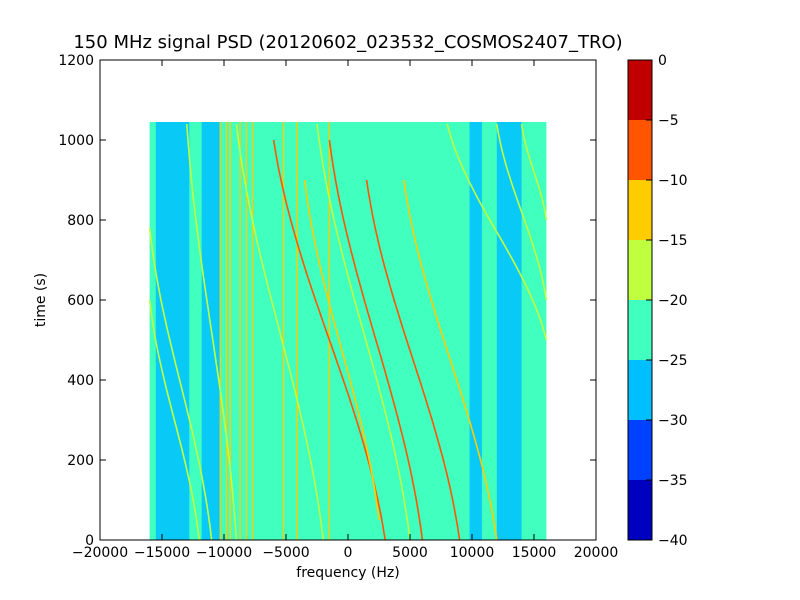 The image size is (800, 600). I want to click on colorbar-tick-label: −35, so click(673, 481).